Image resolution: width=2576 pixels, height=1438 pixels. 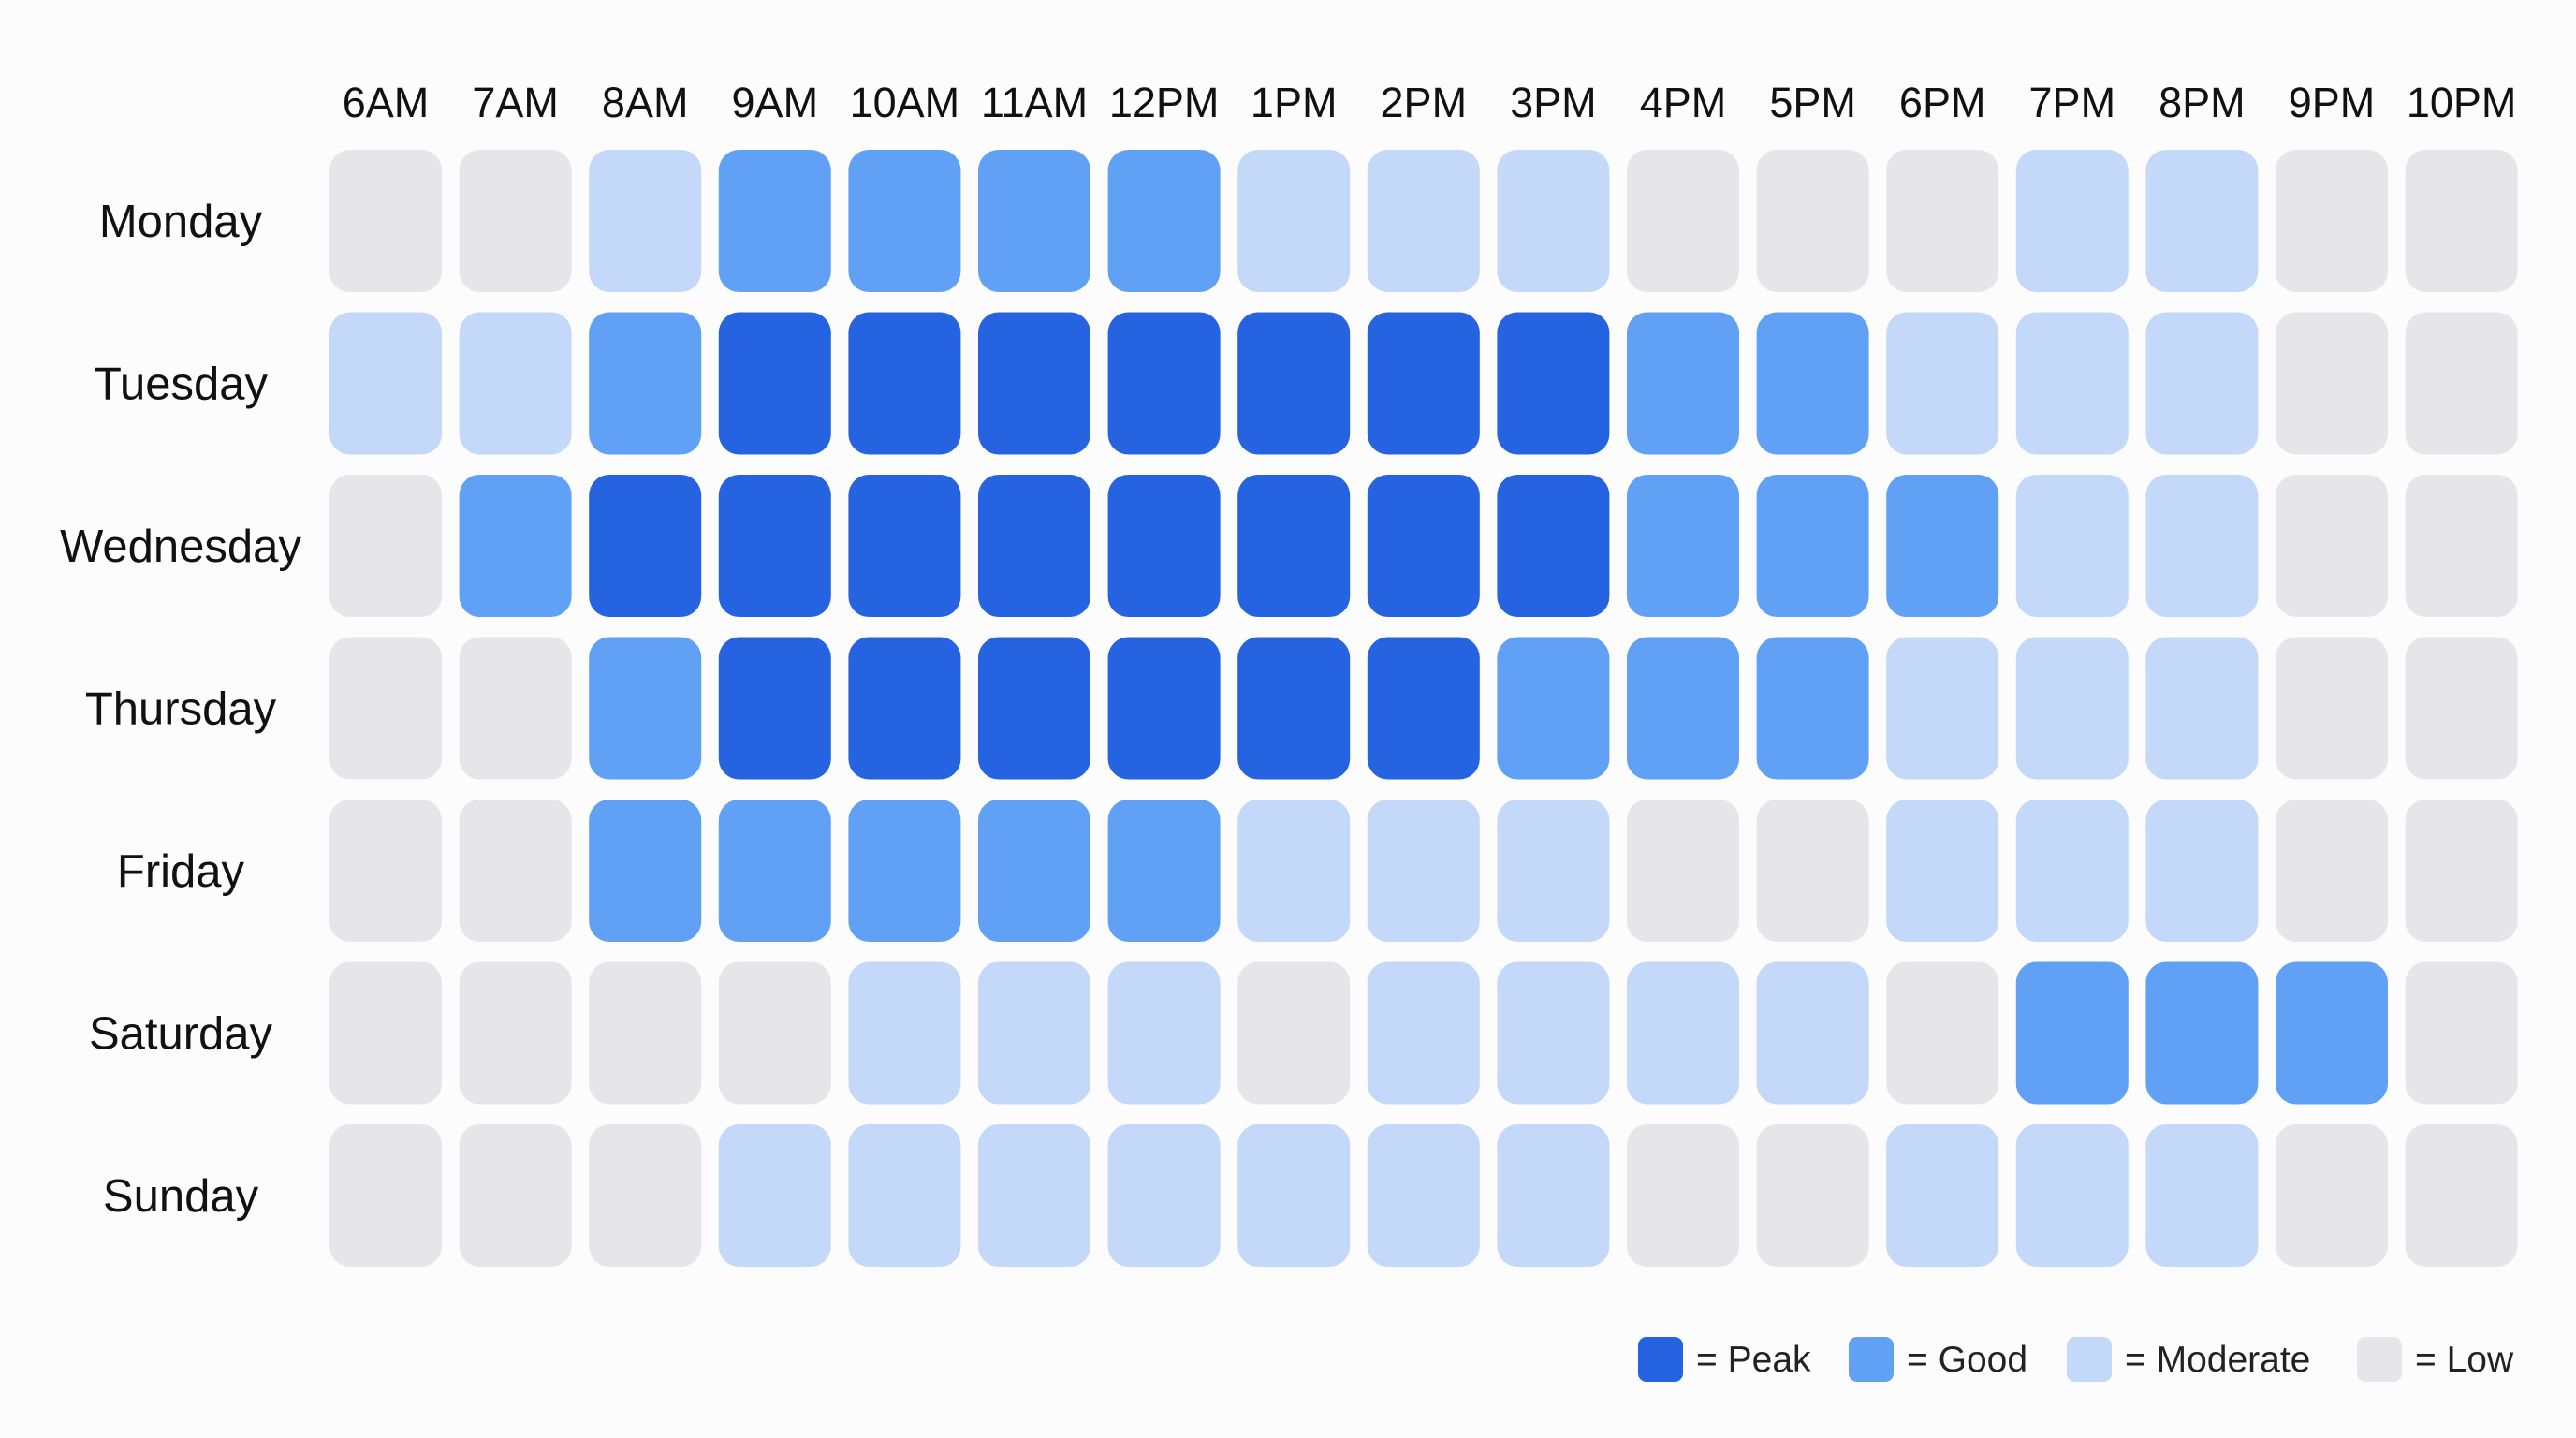 I want to click on x-tick-label: 2PM, so click(x=1424, y=102).